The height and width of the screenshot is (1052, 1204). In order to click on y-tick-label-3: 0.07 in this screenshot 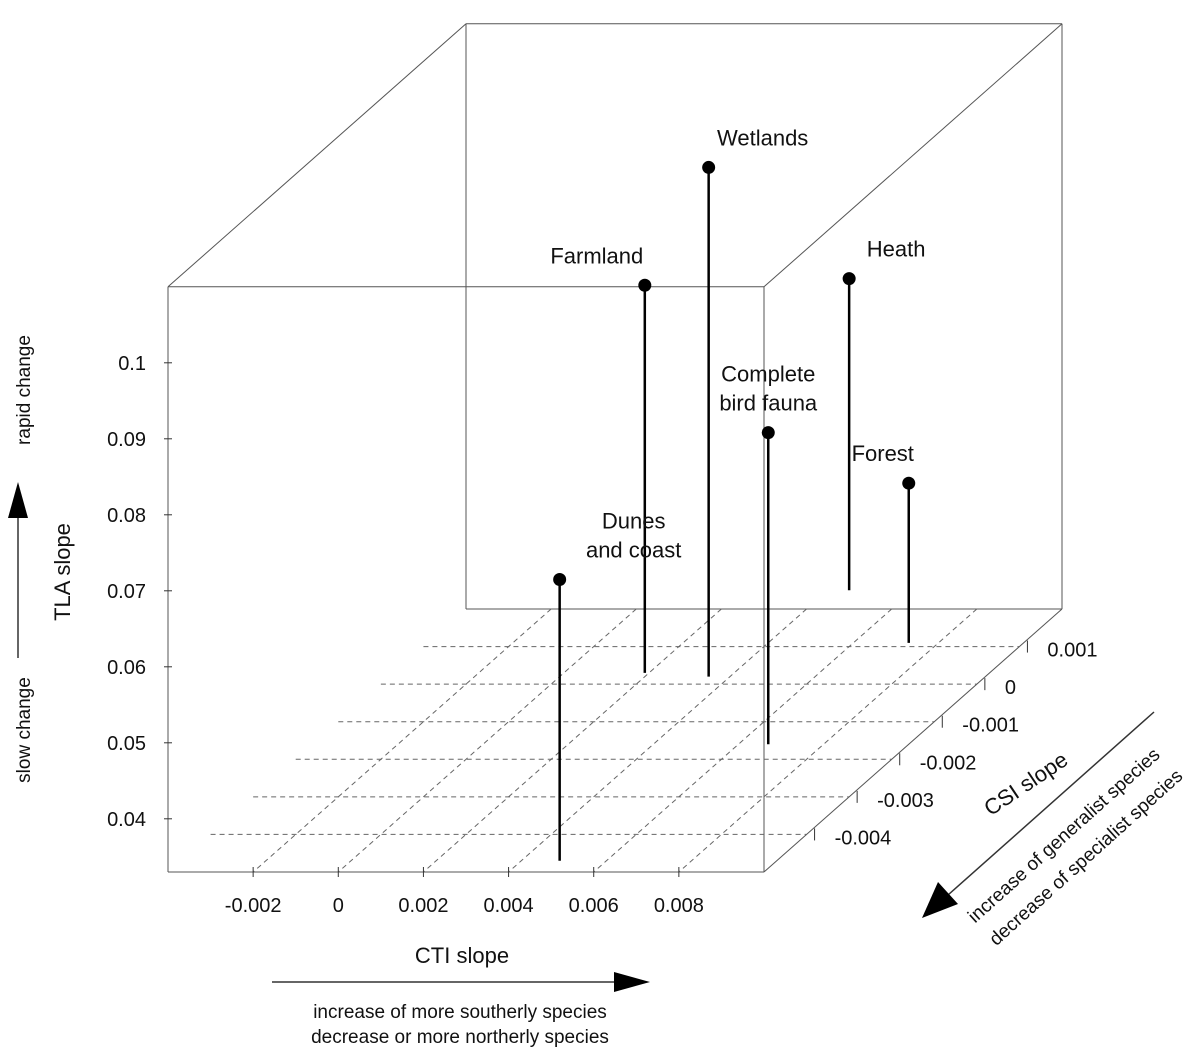, I will do `click(126, 592)`.